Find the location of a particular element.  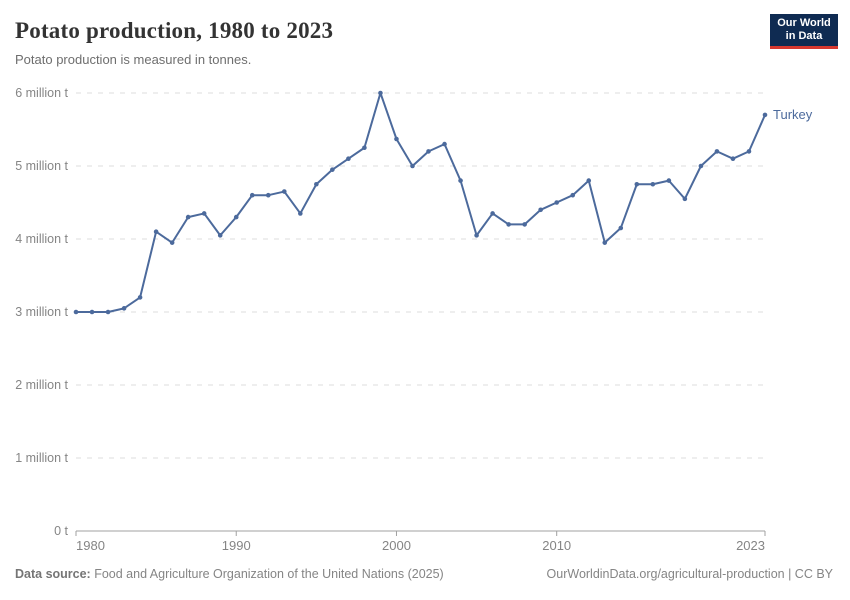

owid-logo-line1: Our World is located at coordinates (804, 22).